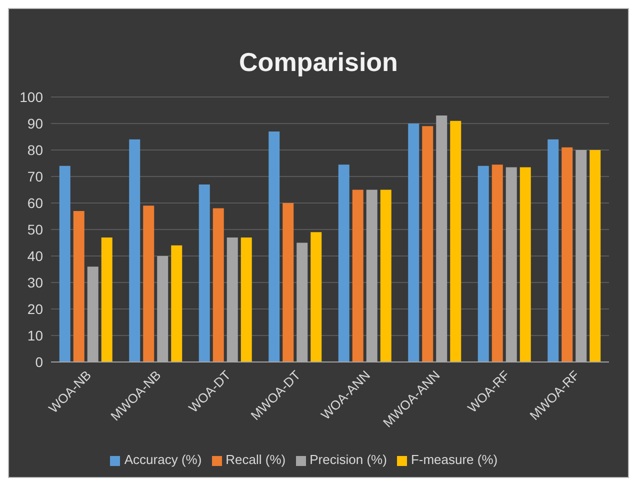 This screenshot has height=484, width=635. I want to click on legend-label: Precision (%), so click(348, 459).